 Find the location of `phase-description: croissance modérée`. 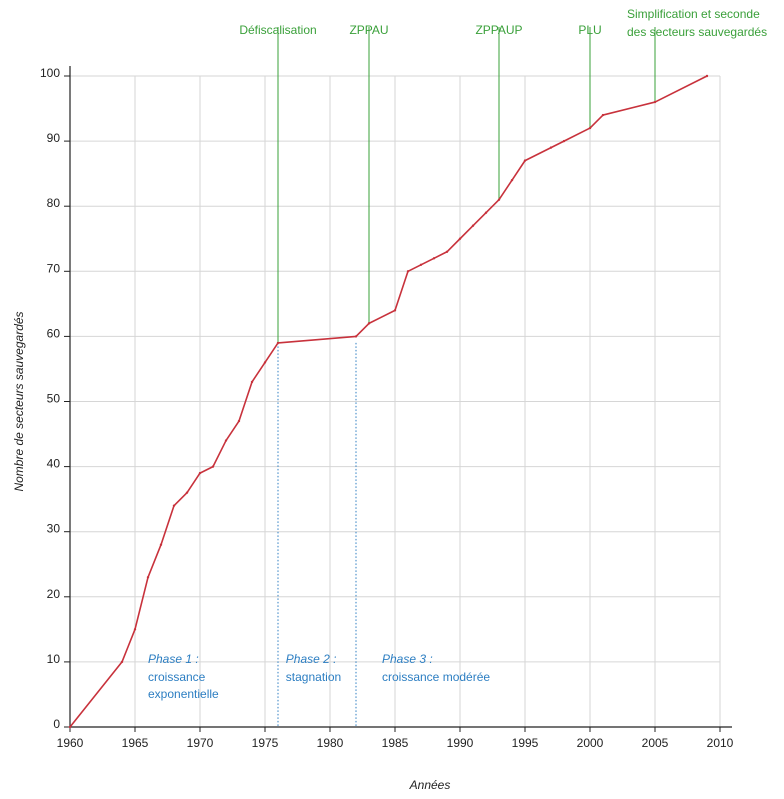

phase-description: croissance modérée is located at coordinates (436, 677).